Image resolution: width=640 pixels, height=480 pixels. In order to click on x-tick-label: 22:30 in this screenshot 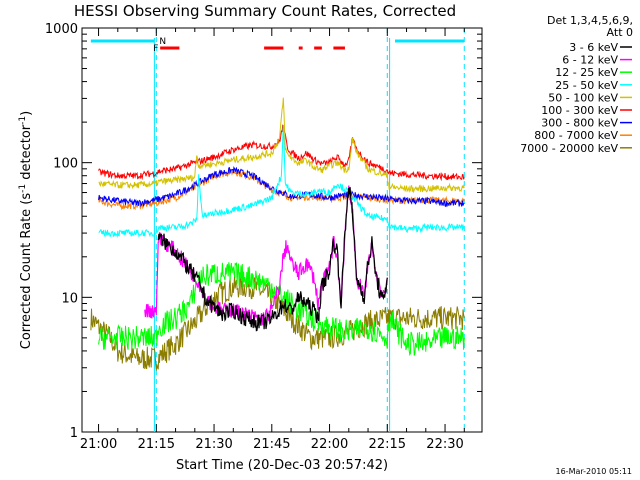, I will do `click(444, 444)`.